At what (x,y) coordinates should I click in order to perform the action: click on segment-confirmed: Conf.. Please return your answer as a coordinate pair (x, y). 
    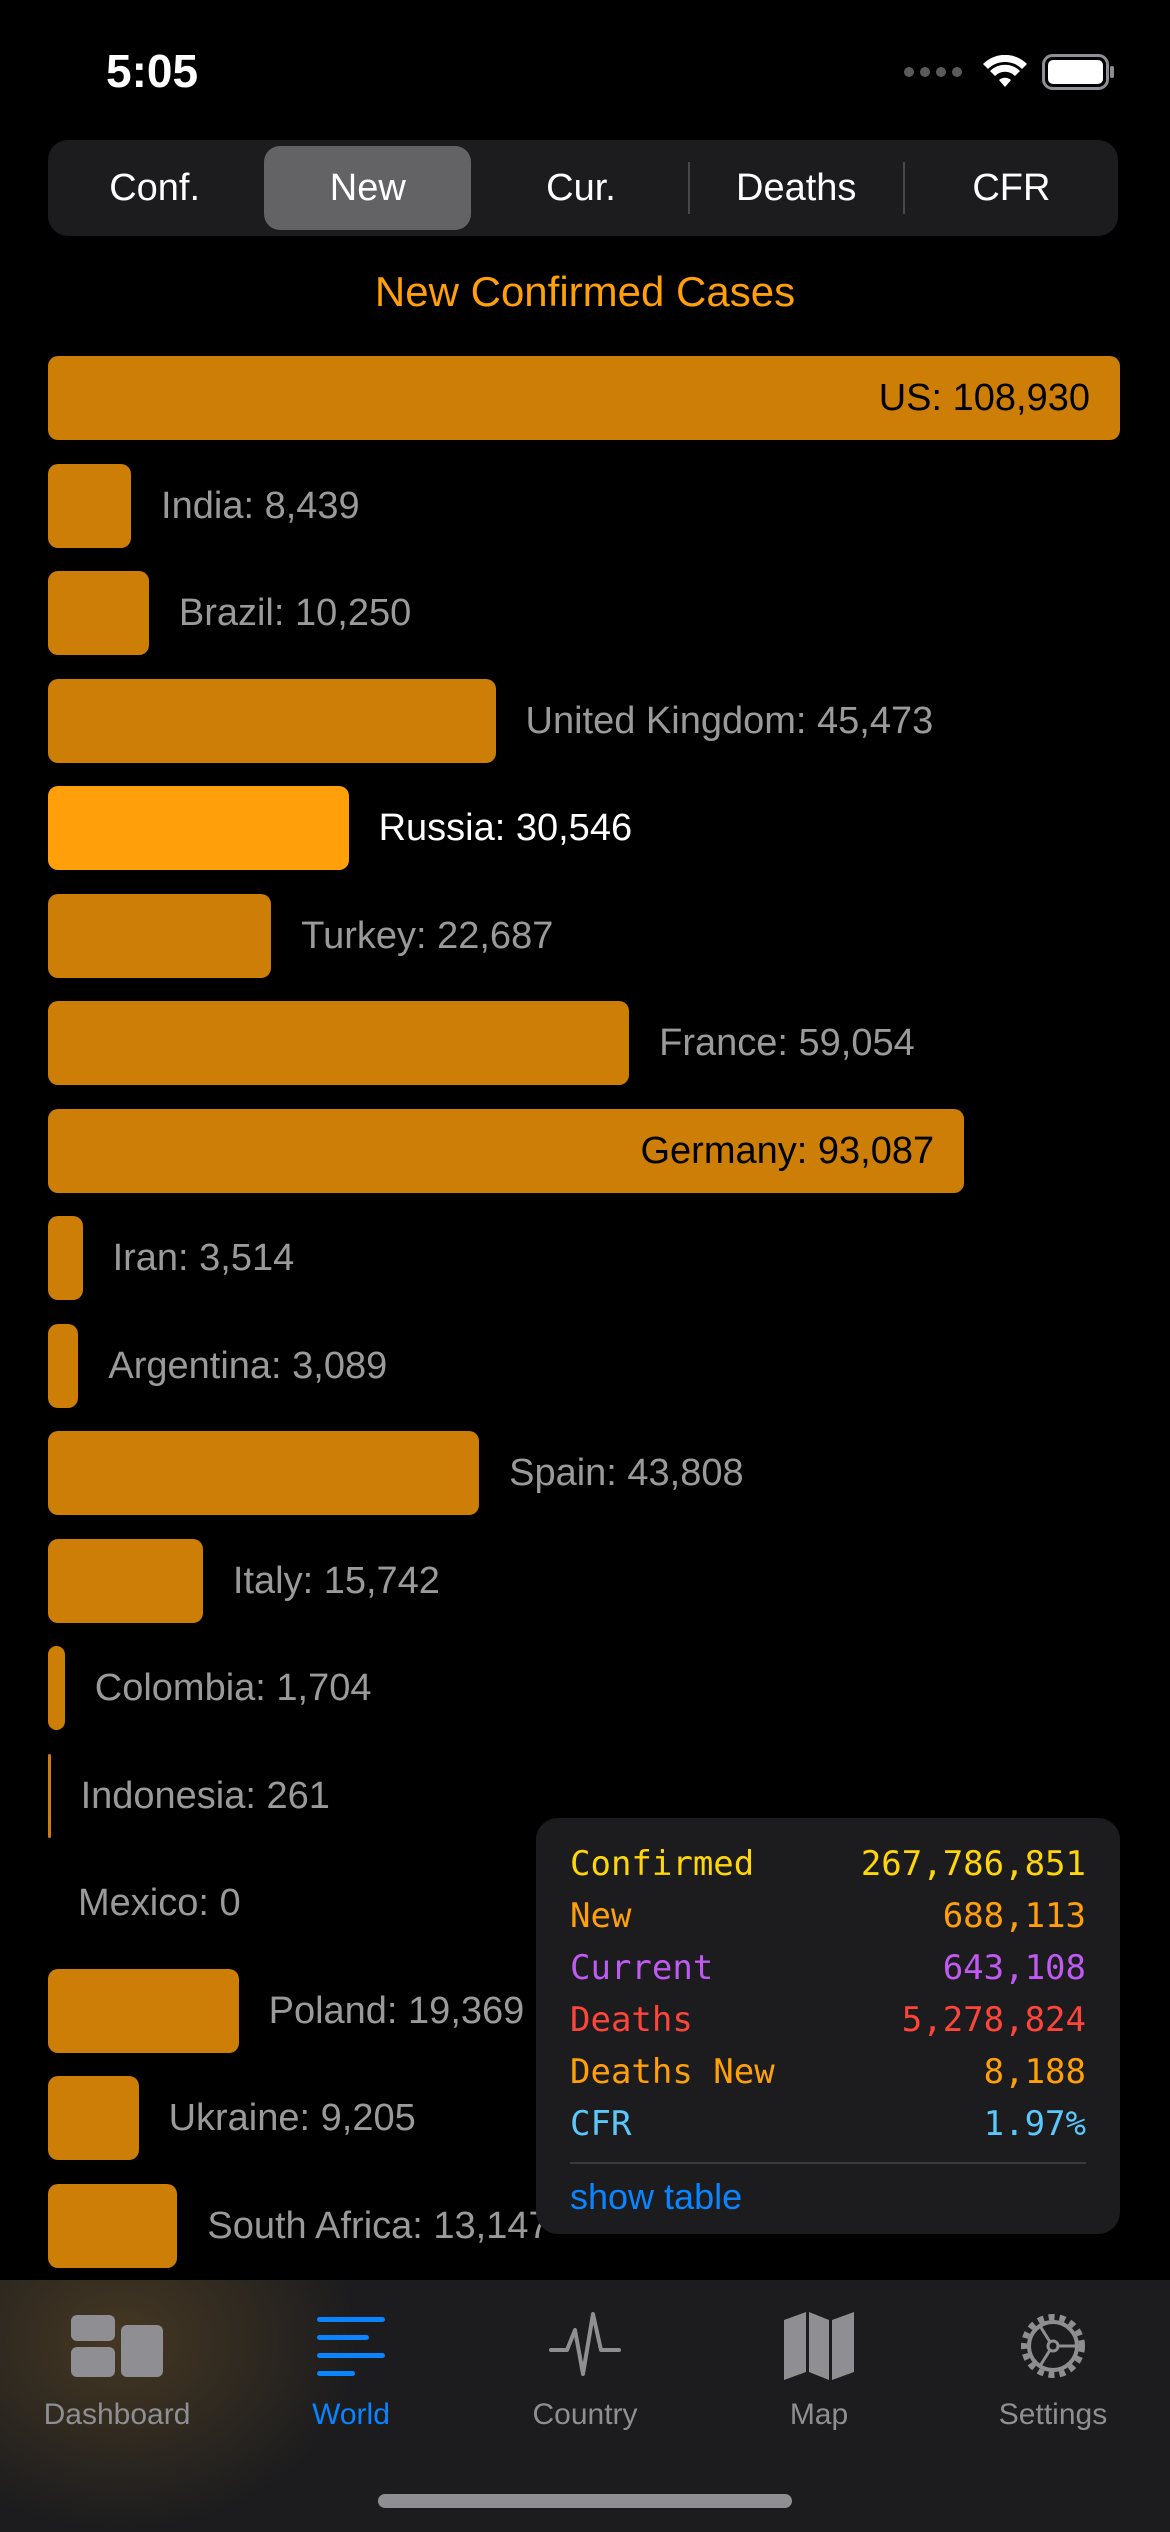
    Looking at the image, I should click on (154, 188).